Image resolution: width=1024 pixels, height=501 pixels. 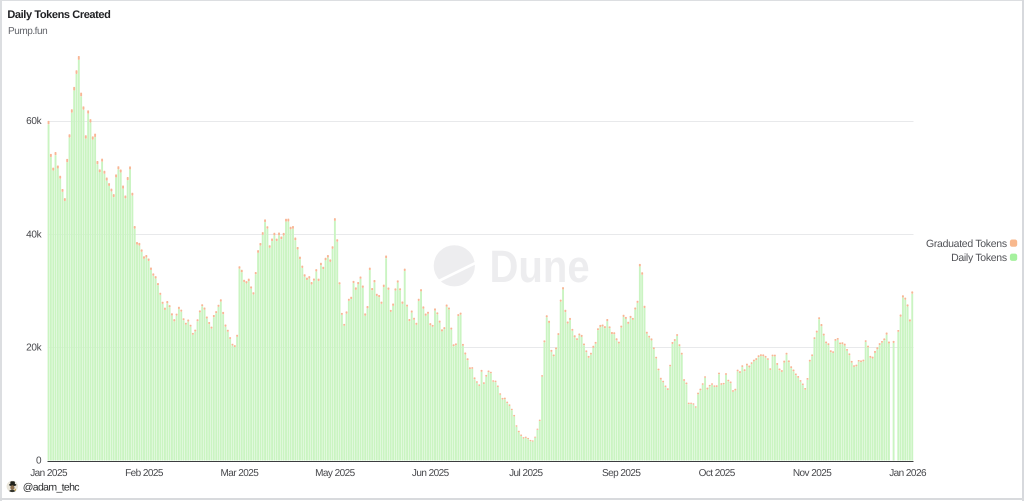 I want to click on svg-text: 40k, so click(x=34, y=234).